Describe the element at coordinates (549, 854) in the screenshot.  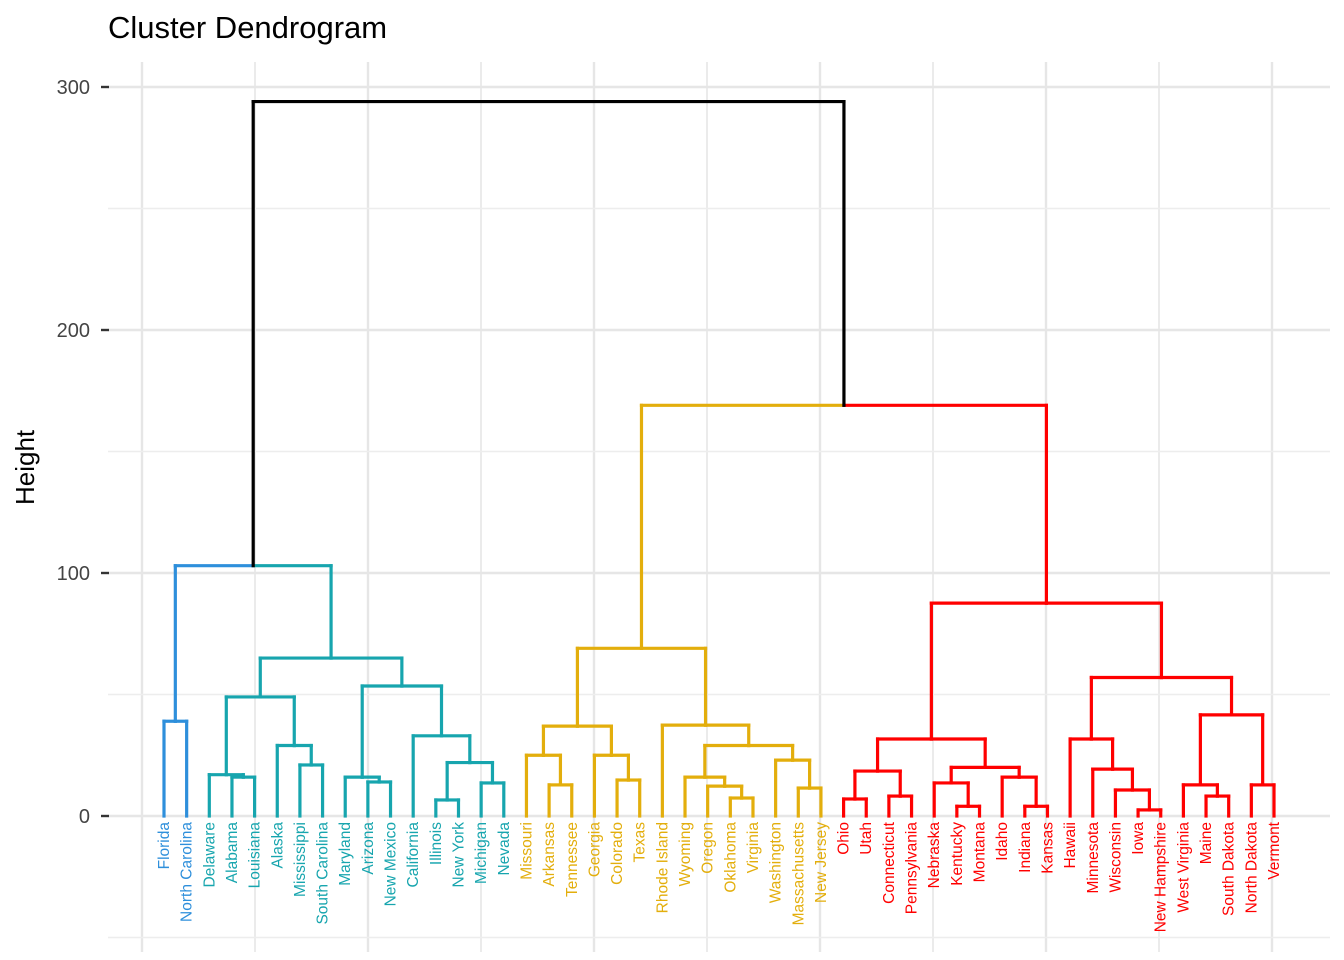
I see `leaf-label: Arkansas` at that location.